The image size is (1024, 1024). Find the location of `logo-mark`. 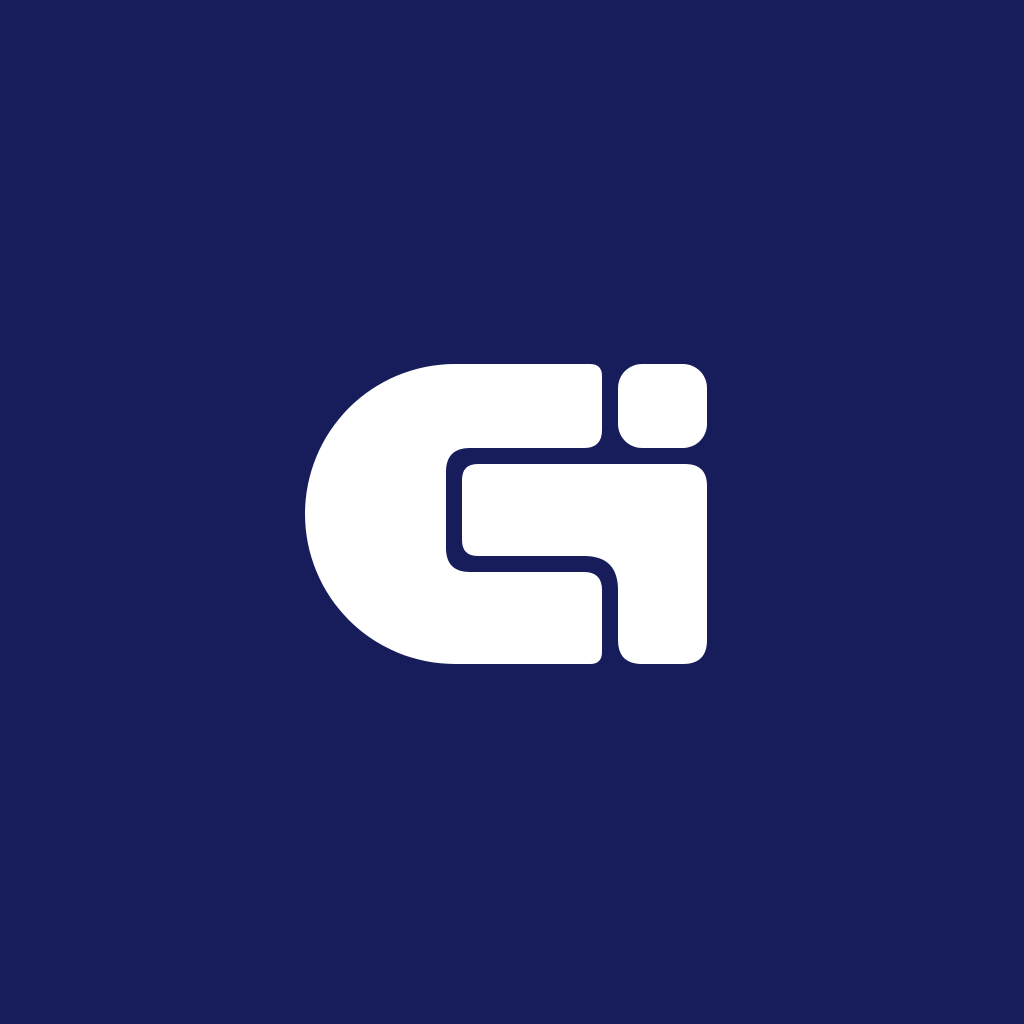

logo-mark is located at coordinates (506, 514).